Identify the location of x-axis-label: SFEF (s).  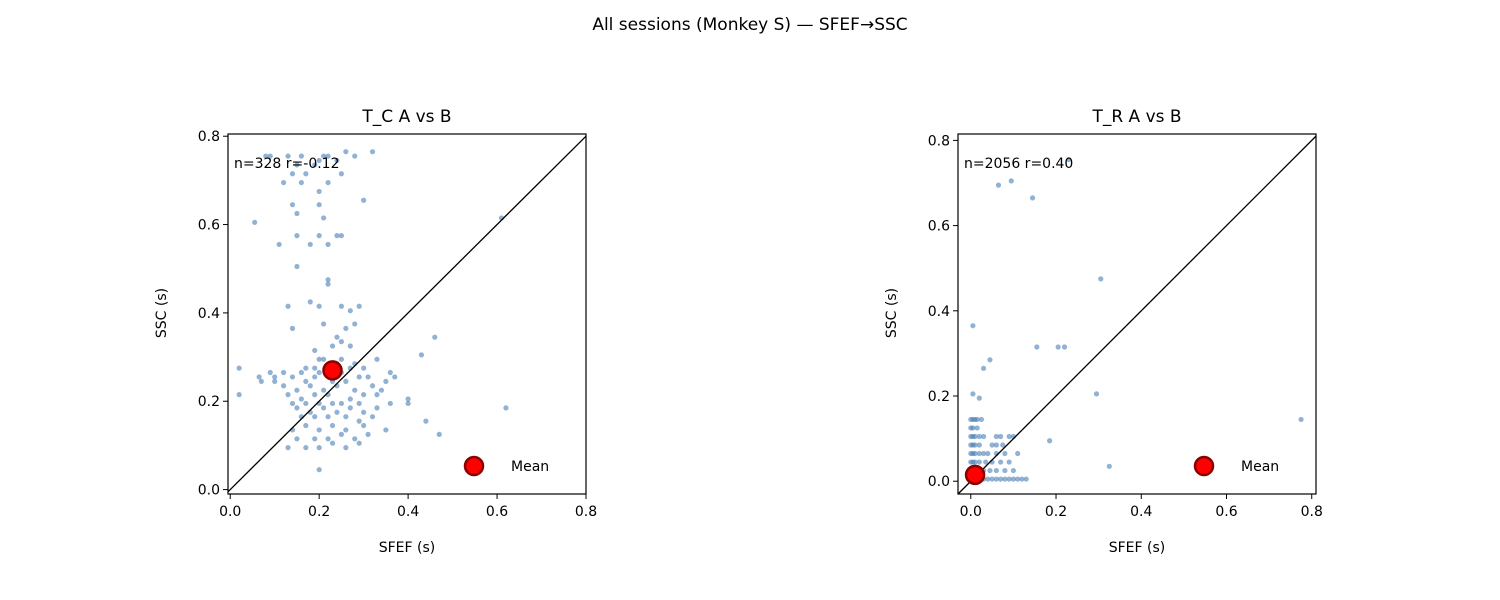
(1137, 548).